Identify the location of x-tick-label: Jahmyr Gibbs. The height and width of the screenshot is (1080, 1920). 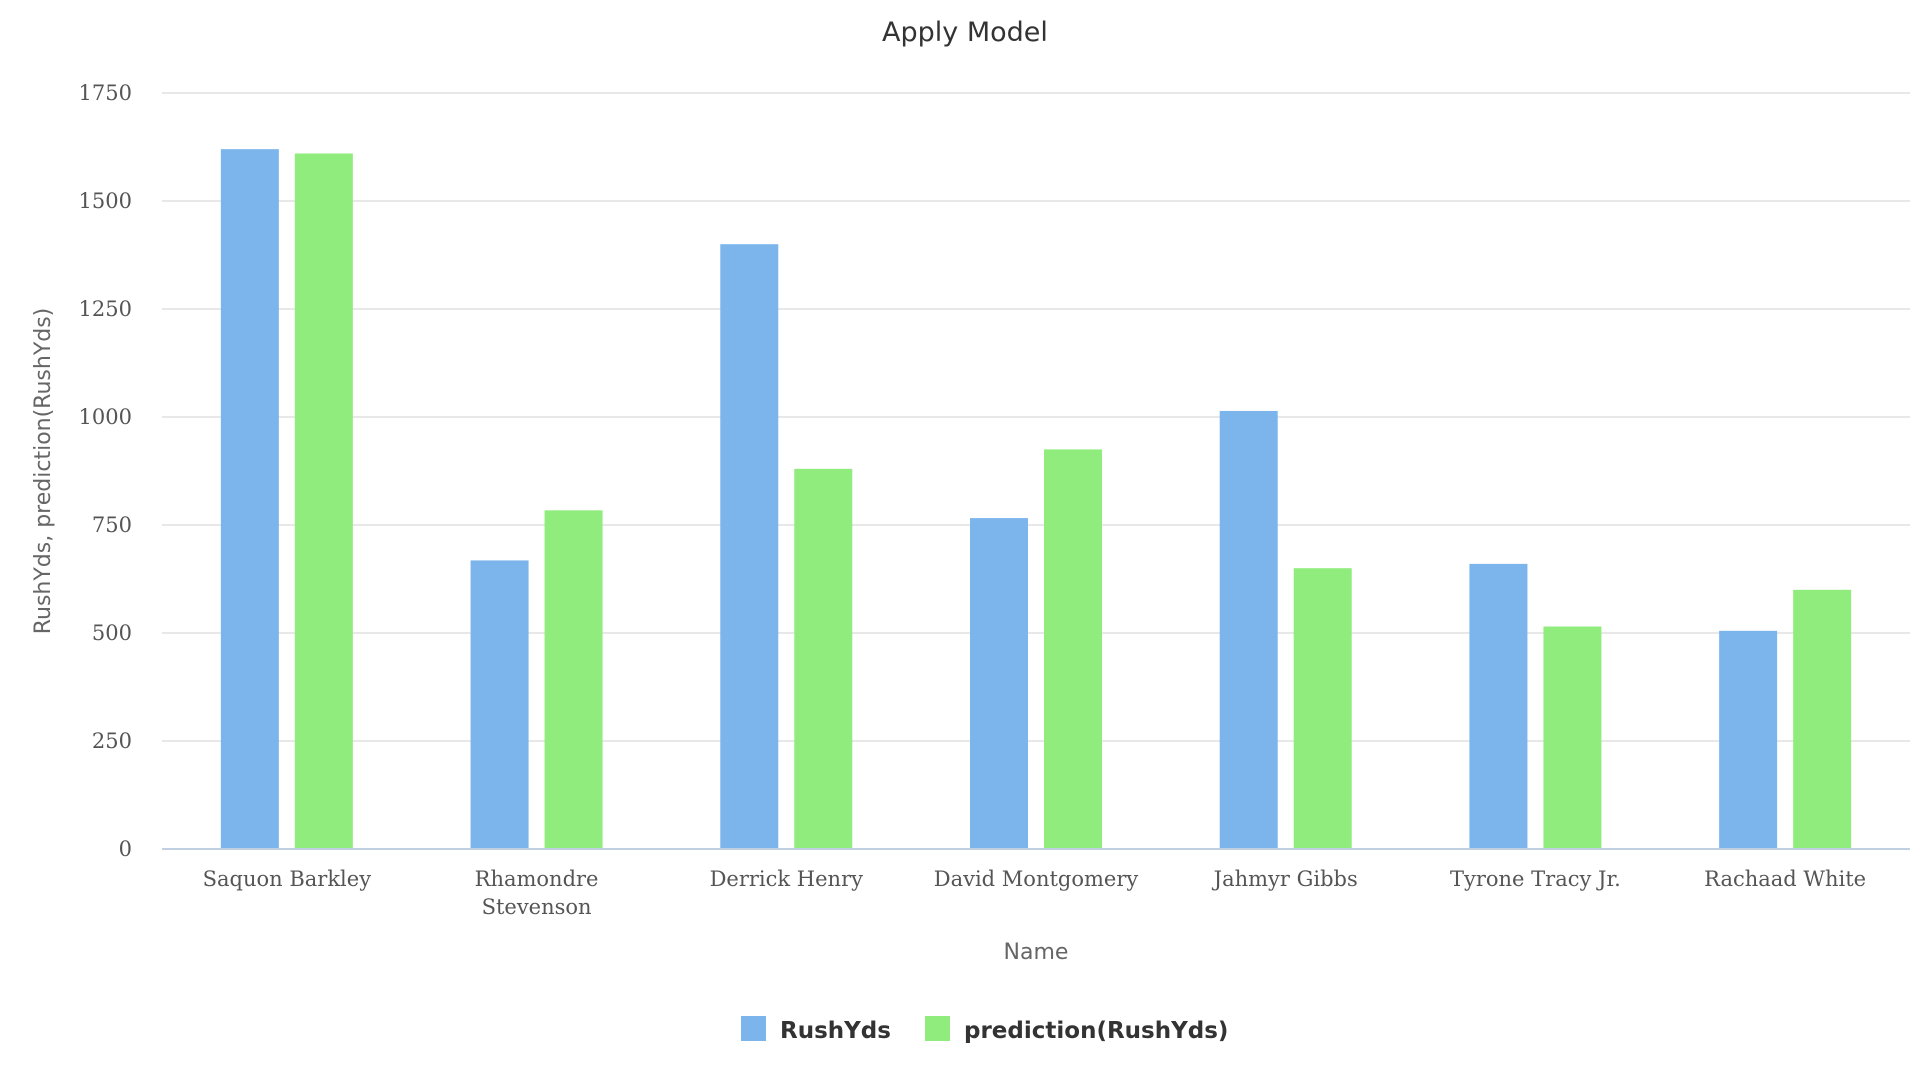
(1285, 879).